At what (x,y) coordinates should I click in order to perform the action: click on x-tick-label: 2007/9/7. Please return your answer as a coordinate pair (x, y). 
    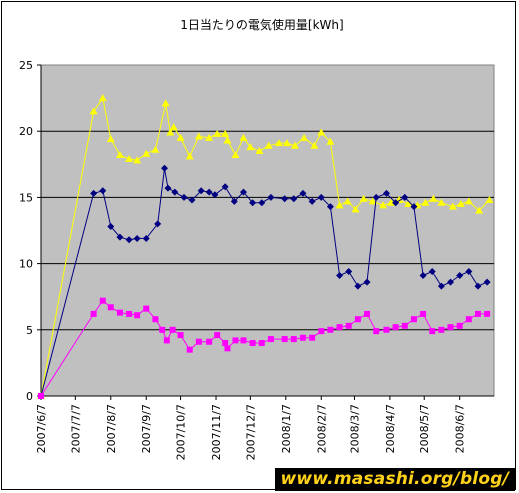
    Looking at the image, I should click on (146, 428).